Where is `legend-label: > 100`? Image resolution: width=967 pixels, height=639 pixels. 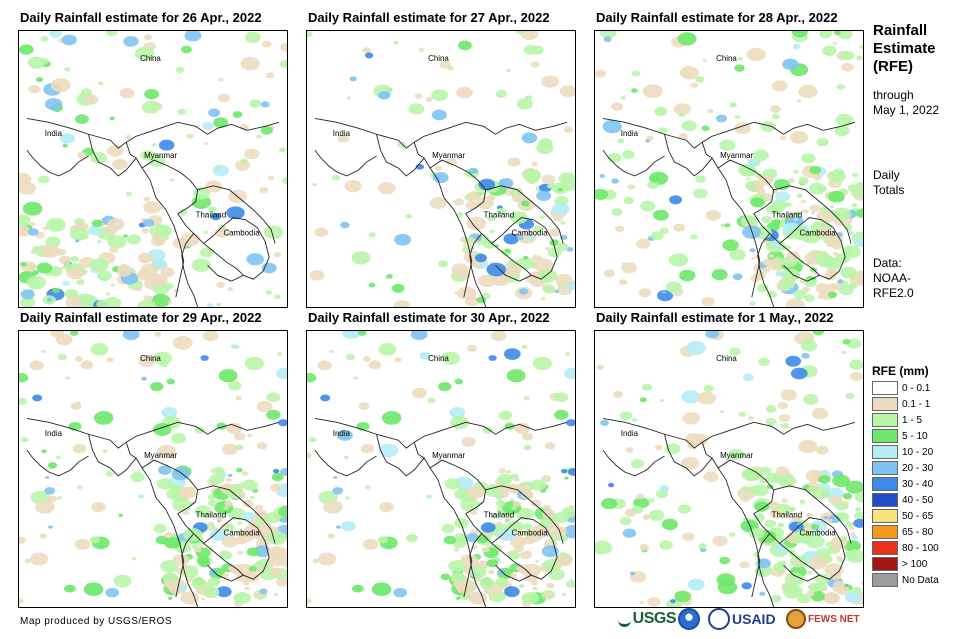 legend-label: > 100 is located at coordinates (915, 564).